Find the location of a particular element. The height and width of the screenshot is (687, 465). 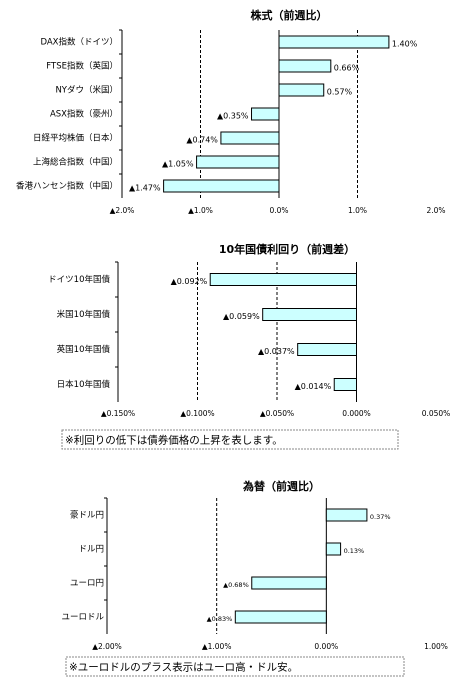

value-label: ▲0.68% is located at coordinates (236, 585).